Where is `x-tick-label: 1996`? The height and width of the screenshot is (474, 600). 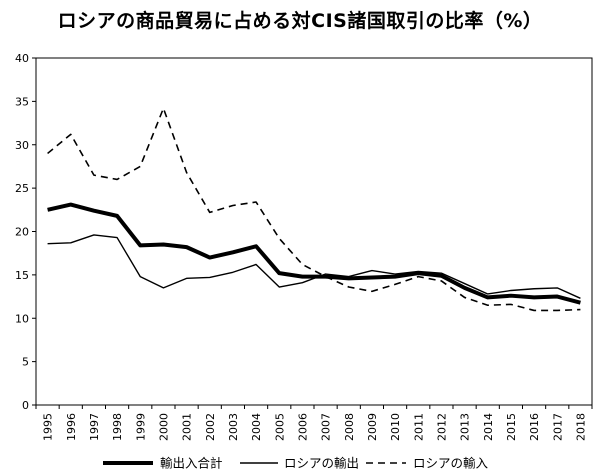
x-tick-label: 1996 is located at coordinates (71, 427).